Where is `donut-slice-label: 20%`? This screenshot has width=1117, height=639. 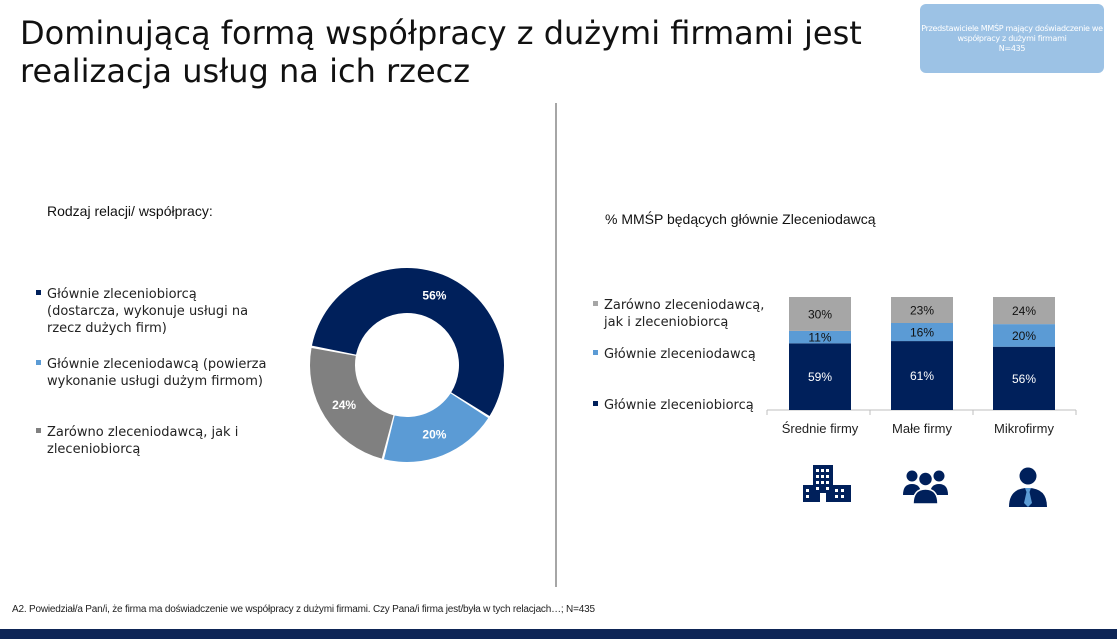 donut-slice-label: 20% is located at coordinates (434, 434).